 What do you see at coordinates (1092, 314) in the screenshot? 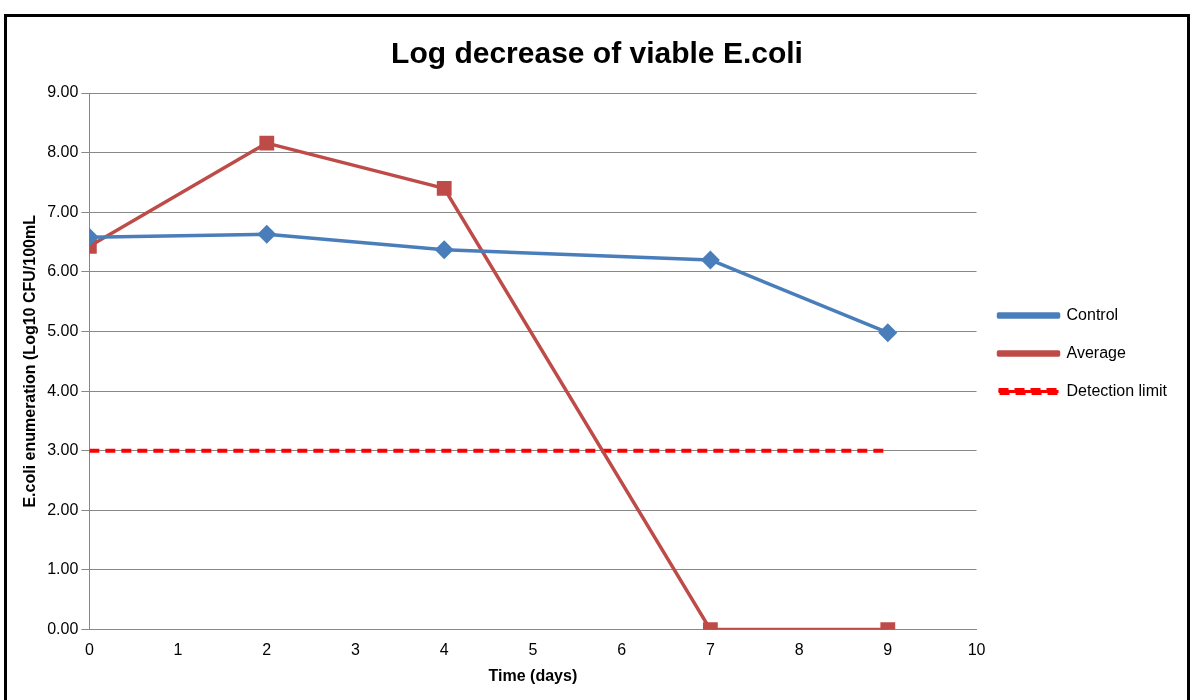
I see `legend-label: Control` at bounding box center [1092, 314].